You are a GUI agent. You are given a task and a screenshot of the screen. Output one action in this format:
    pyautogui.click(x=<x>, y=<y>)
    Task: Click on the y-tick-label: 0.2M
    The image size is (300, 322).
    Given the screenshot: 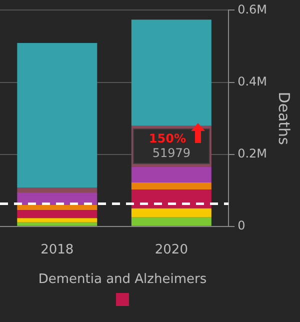 What is the action you would take?
    pyautogui.click(x=252, y=153)
    